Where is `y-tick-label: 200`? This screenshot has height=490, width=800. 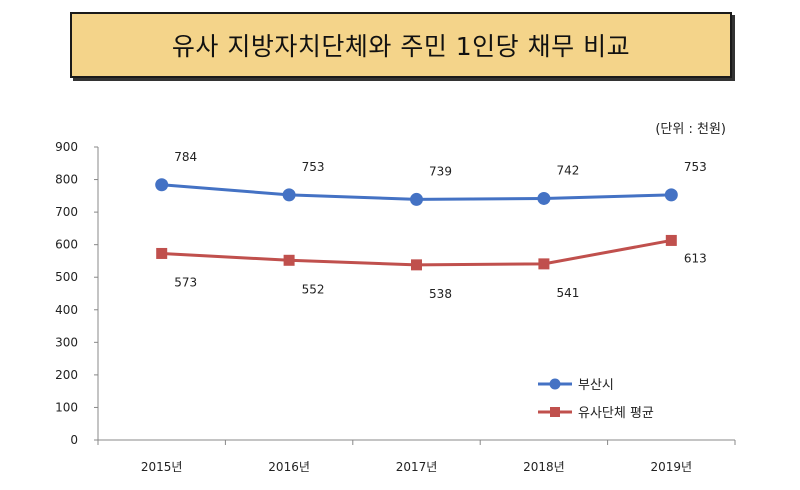
y-tick-label: 200 is located at coordinates (66, 375).